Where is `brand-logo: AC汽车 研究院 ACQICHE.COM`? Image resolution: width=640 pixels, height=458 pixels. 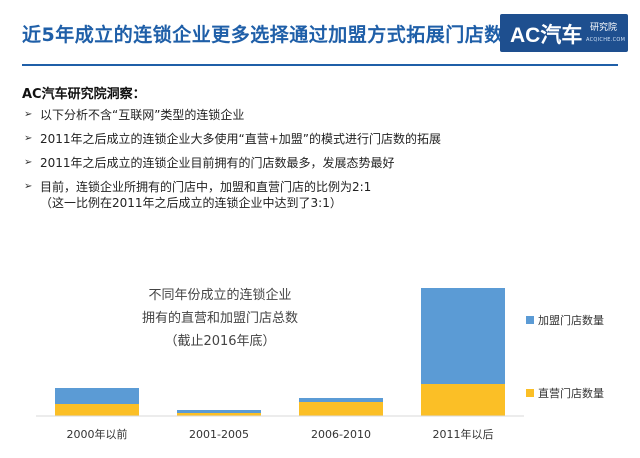
brand-logo: AC汽车 研究院 ACQICHE.COM is located at coordinates (564, 33).